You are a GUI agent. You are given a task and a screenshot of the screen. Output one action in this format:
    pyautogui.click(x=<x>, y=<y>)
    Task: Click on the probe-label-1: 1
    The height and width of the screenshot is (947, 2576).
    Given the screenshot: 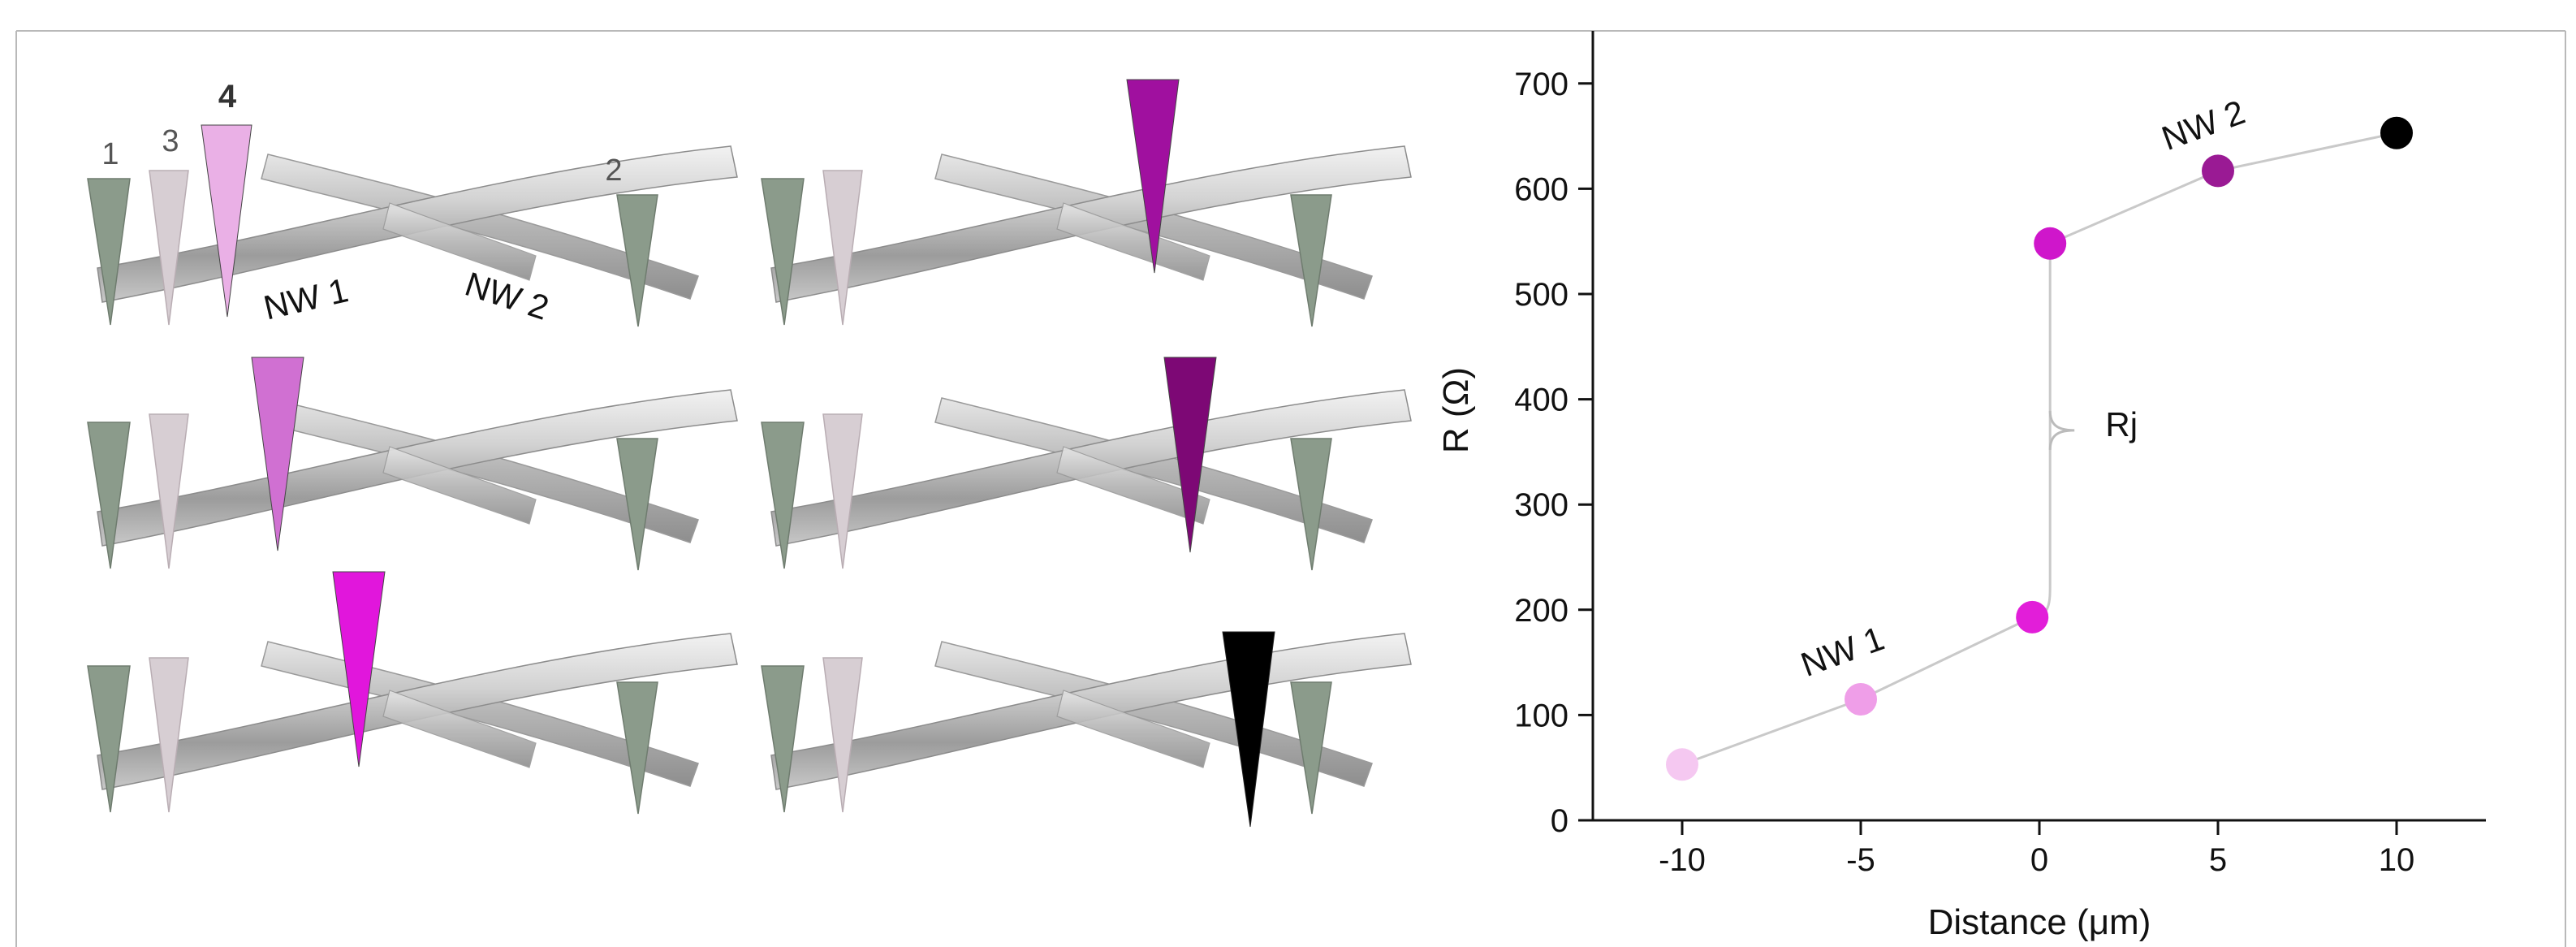 What is the action you would take?
    pyautogui.click(x=110, y=154)
    